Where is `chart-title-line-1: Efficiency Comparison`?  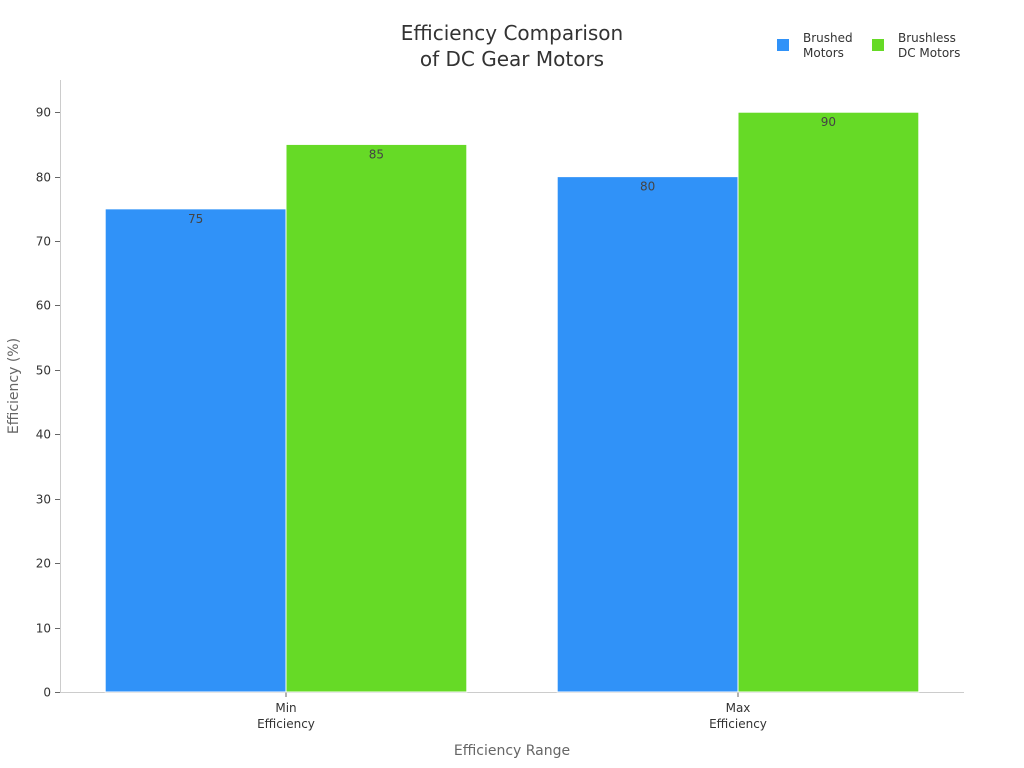
chart-title-line-1: Efficiency Comparison is located at coordinates (512, 33).